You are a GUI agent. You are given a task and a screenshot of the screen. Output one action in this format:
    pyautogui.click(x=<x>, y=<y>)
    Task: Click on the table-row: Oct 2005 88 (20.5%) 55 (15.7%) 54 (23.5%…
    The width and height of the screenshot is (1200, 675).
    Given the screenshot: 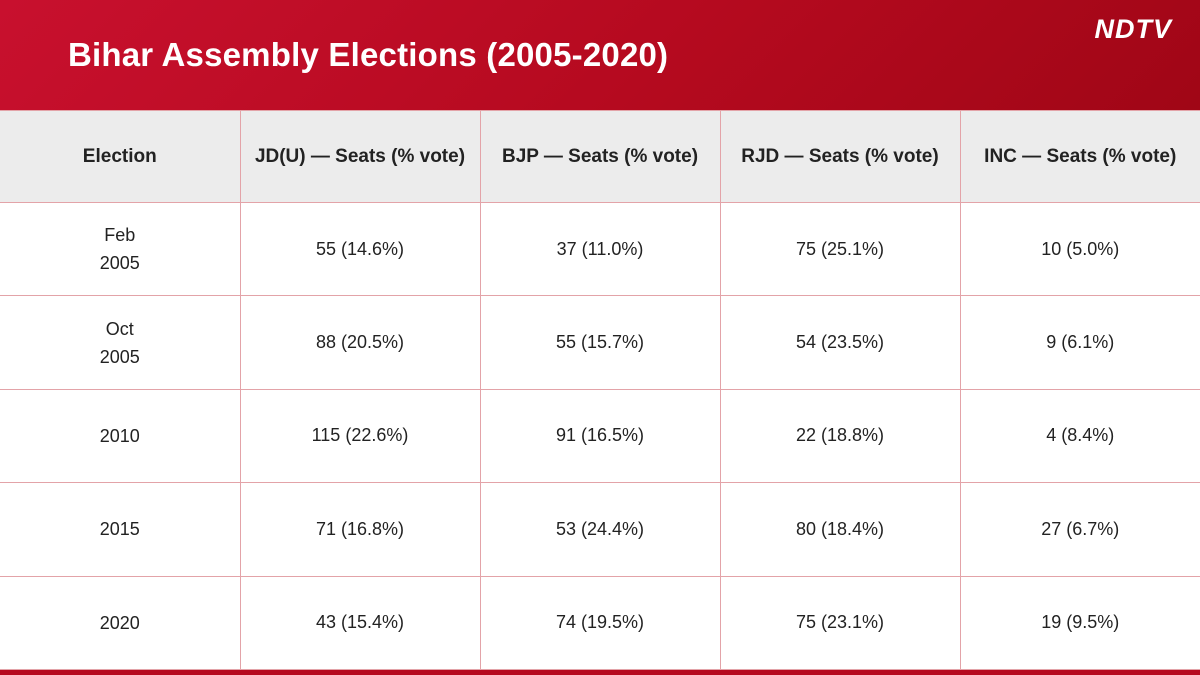 What is the action you would take?
    pyautogui.click(x=600, y=342)
    